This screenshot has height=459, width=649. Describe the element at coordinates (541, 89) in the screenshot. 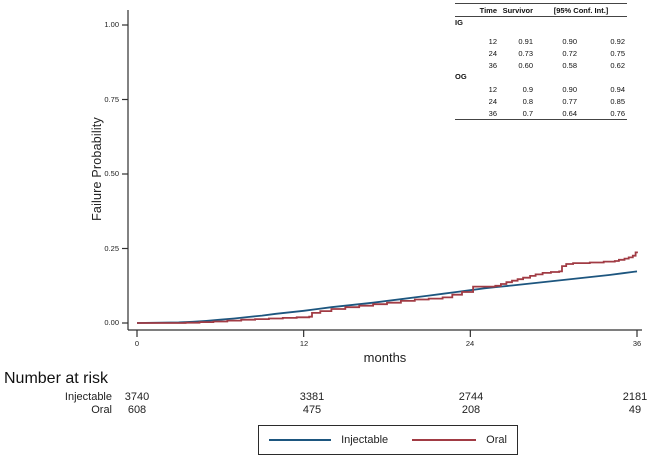

I see `table-row: 12 0.9 0.90 0.94` at that location.